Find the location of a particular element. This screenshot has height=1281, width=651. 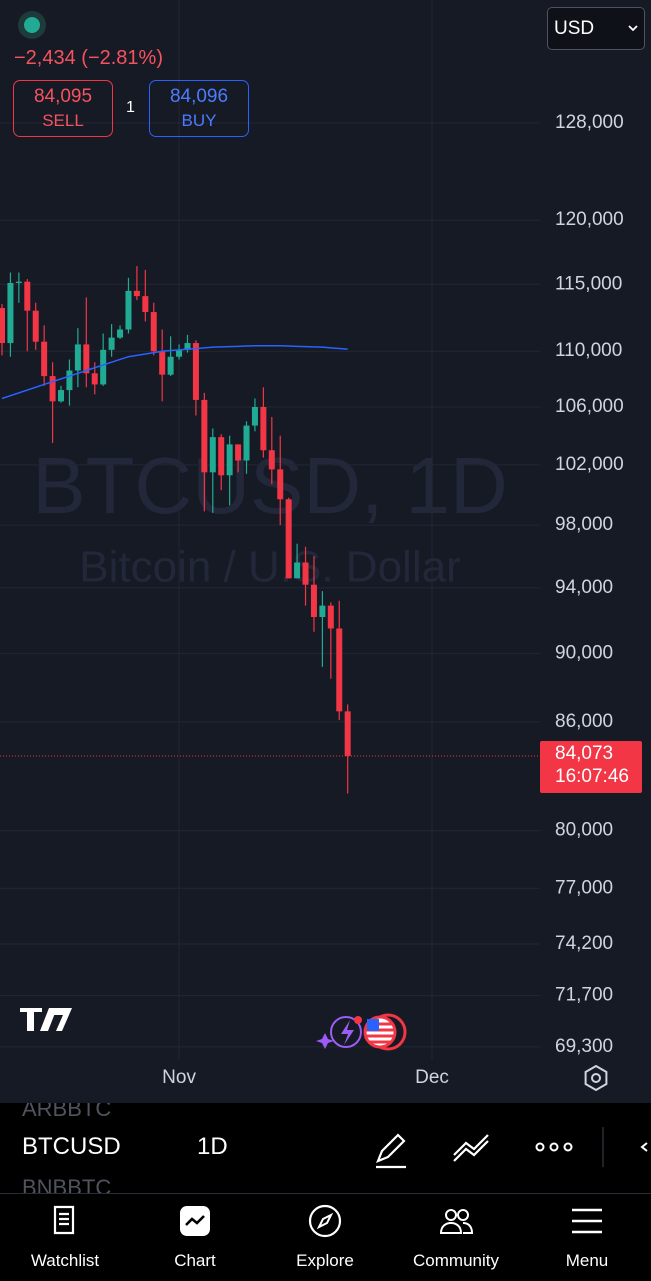

y-tick-label: 110,000 is located at coordinates (588, 350).